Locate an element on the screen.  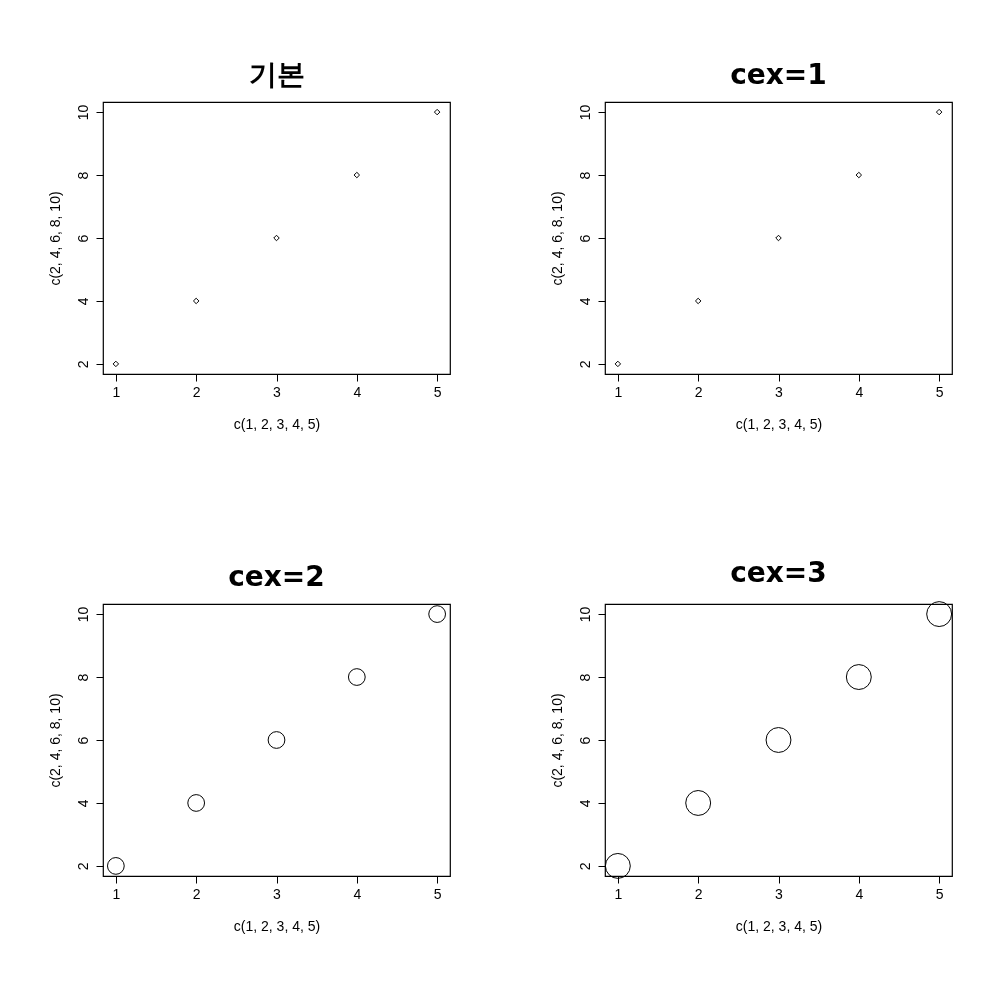
chart-title: cex=2 is located at coordinates (276, 576).